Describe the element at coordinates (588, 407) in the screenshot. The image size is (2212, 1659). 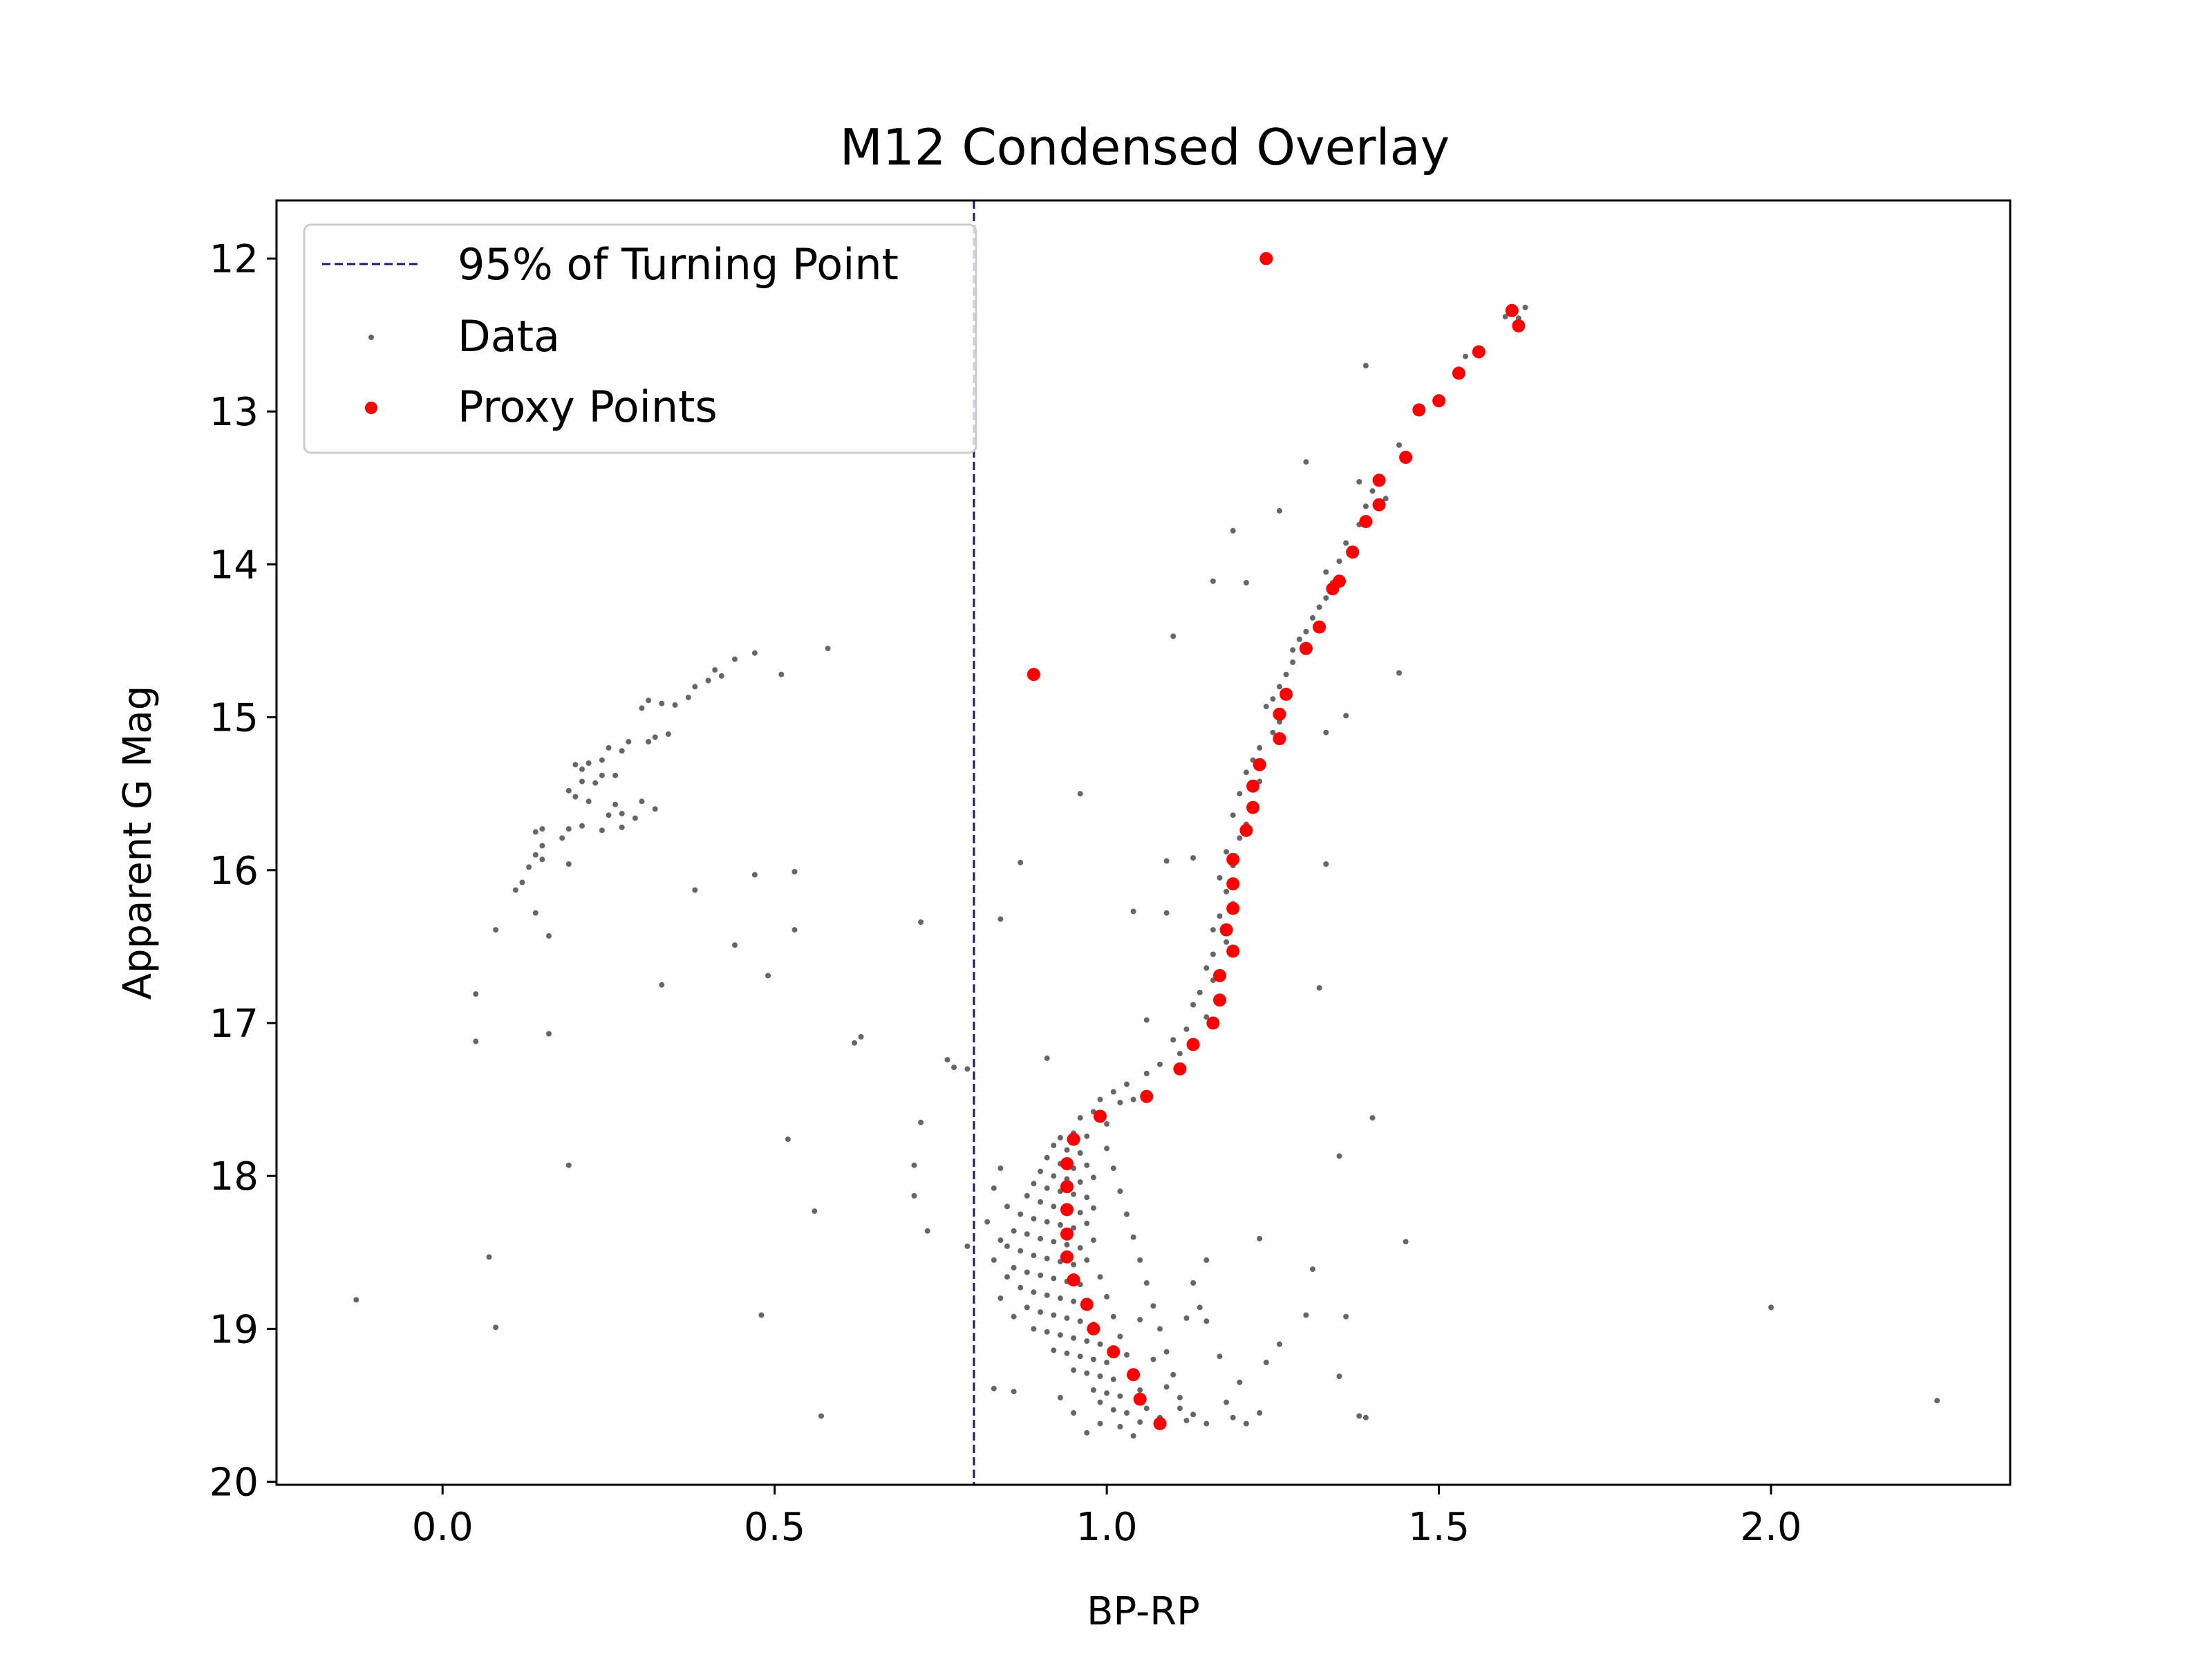
I see `legend-label-proxy: Proxy Points` at that location.